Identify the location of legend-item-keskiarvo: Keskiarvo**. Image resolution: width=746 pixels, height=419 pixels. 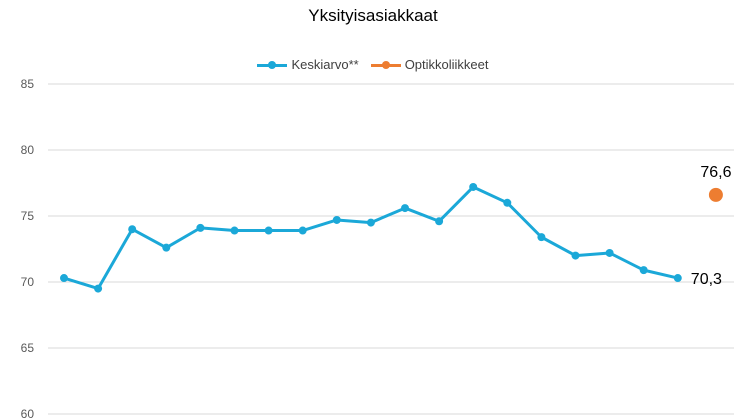
(308, 64).